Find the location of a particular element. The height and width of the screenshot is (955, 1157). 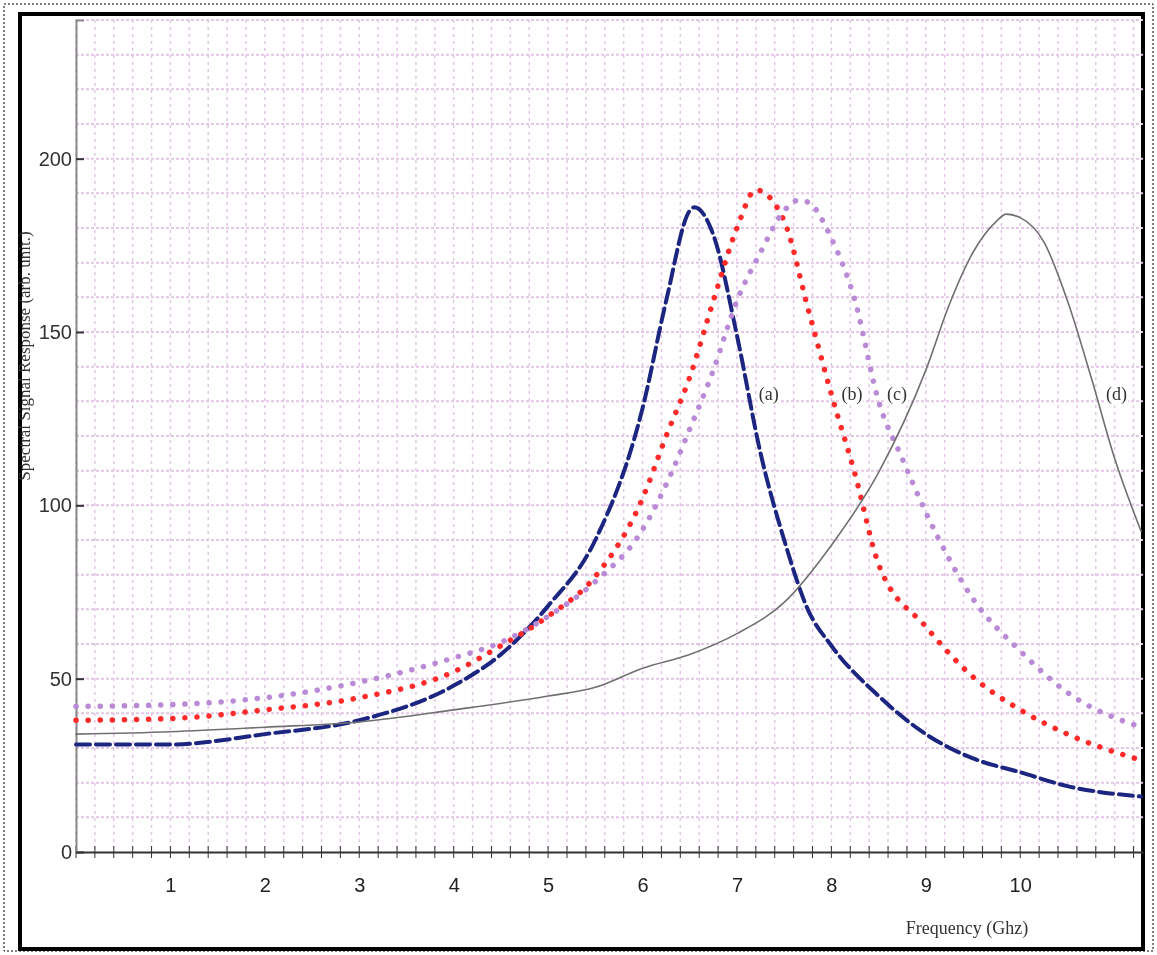

y-axis-title: Spectral Signal Response (arb. unit.) is located at coordinates (24, 356).